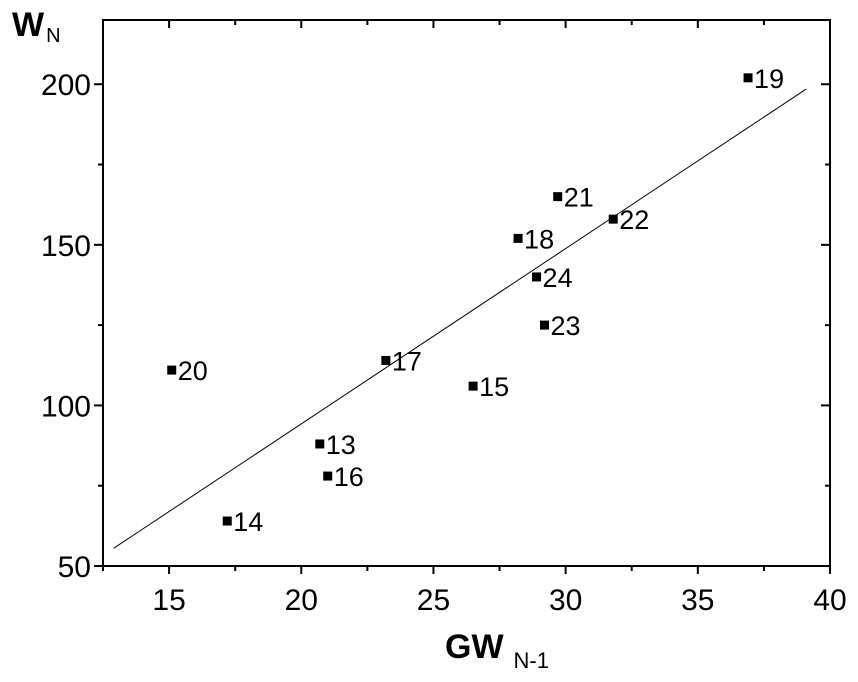 The image size is (858, 682). What do you see at coordinates (193, 371) in the screenshot?
I see `data-point-label: 20` at bounding box center [193, 371].